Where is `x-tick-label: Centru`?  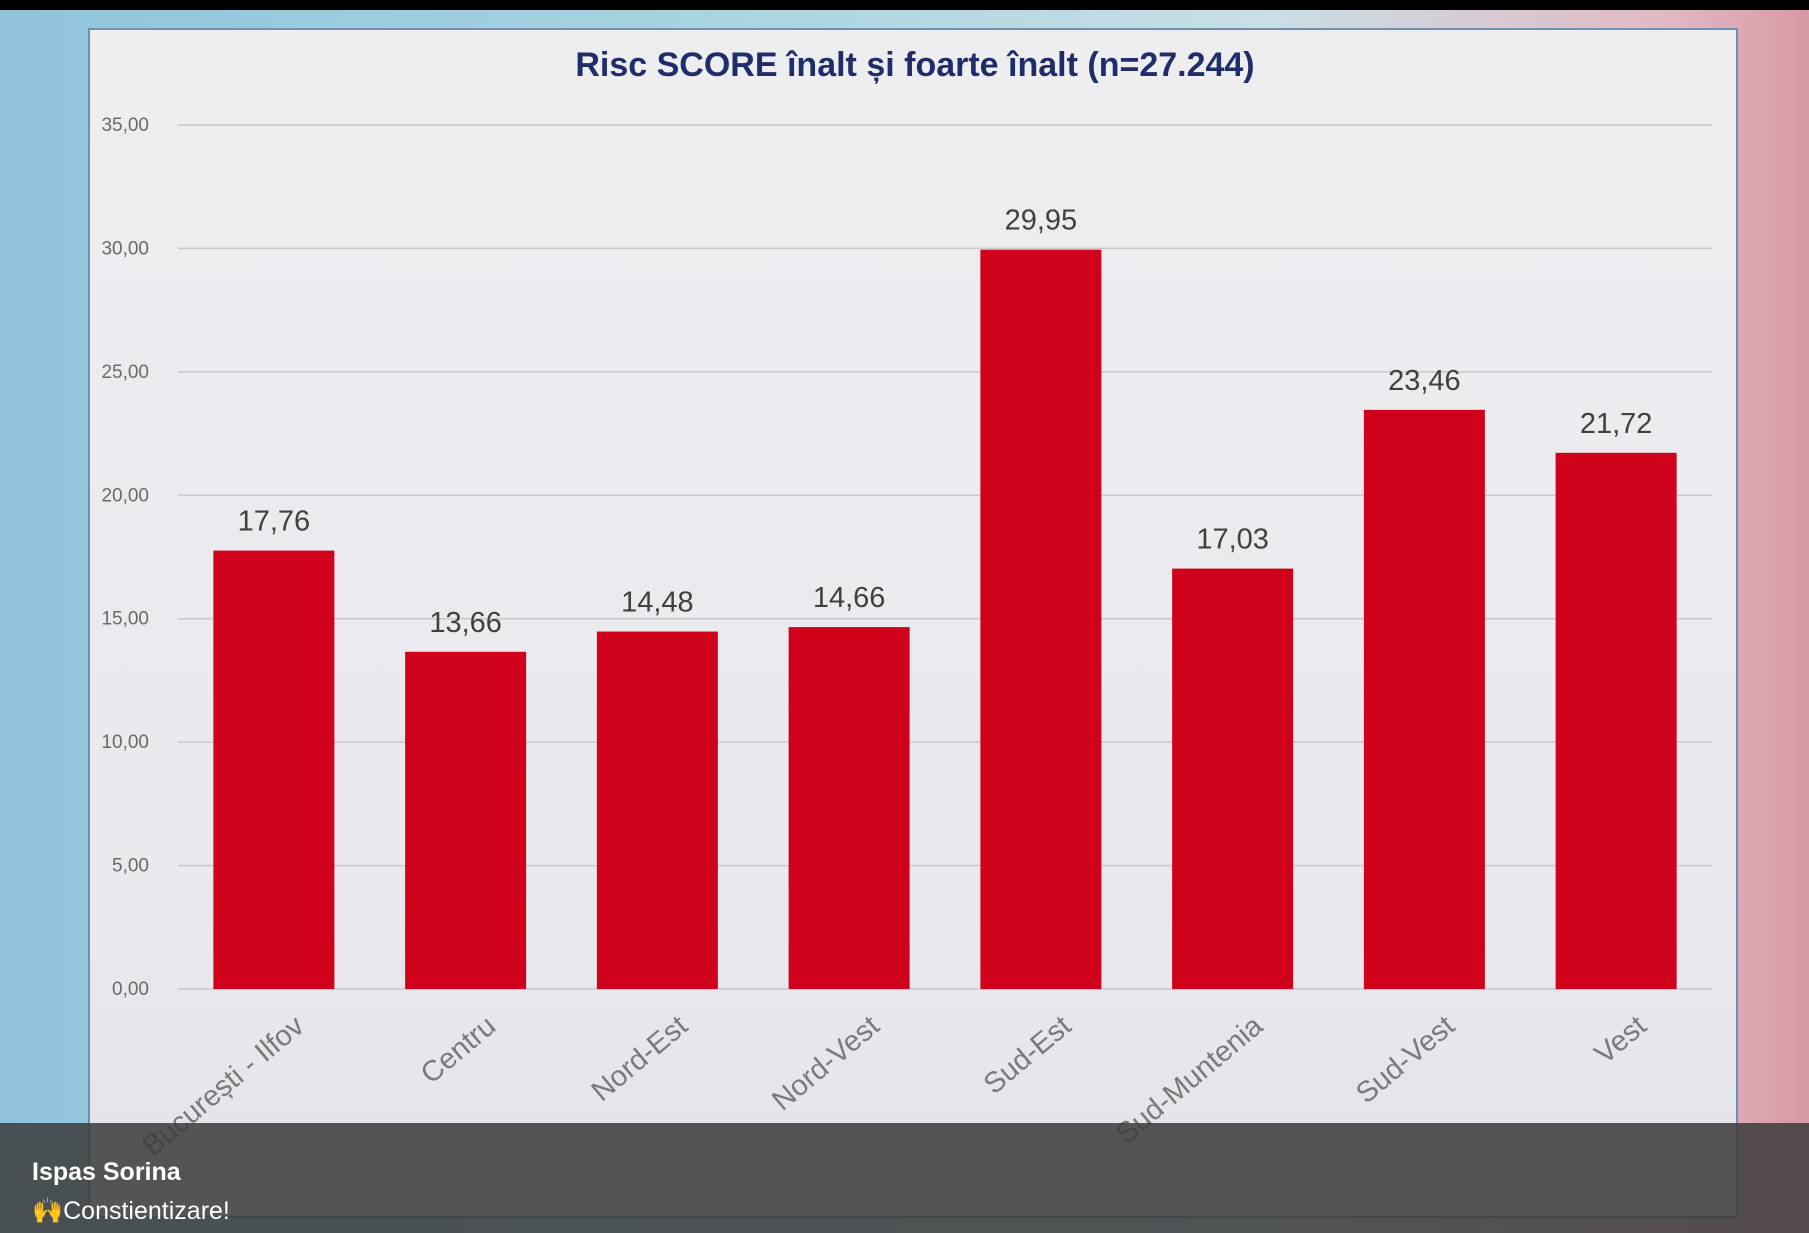
x-tick-label: Centru is located at coordinates (458, 1050).